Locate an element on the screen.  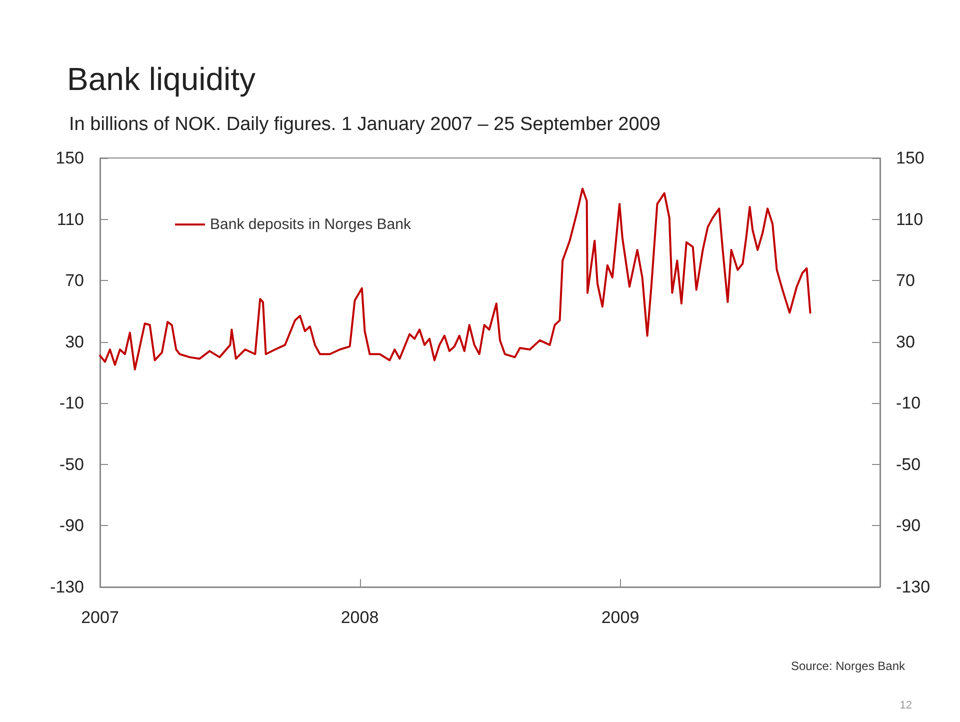
y-tick-label: -90 is located at coordinates (71, 526).